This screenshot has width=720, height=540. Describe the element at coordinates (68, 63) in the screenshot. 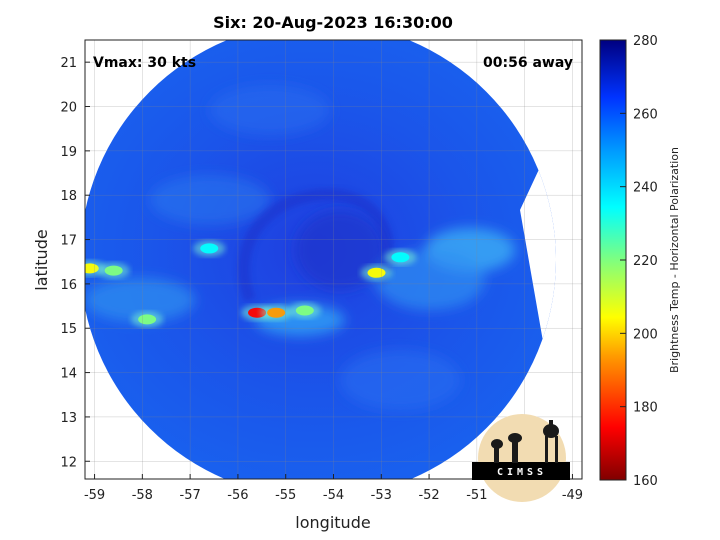

I see `y-tick-label: 21` at that location.